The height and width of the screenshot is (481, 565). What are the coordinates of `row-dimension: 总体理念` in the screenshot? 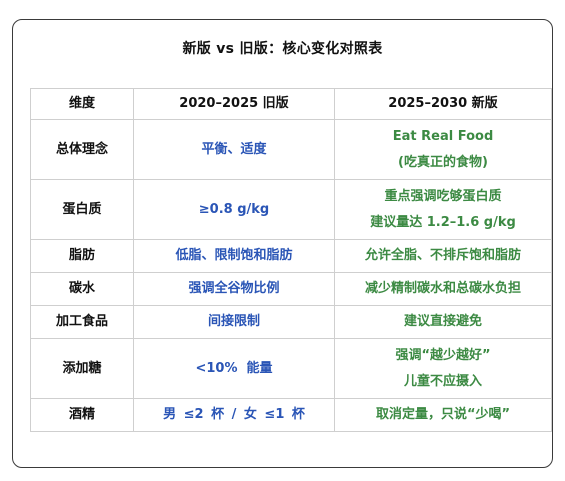 It's located at (82, 149).